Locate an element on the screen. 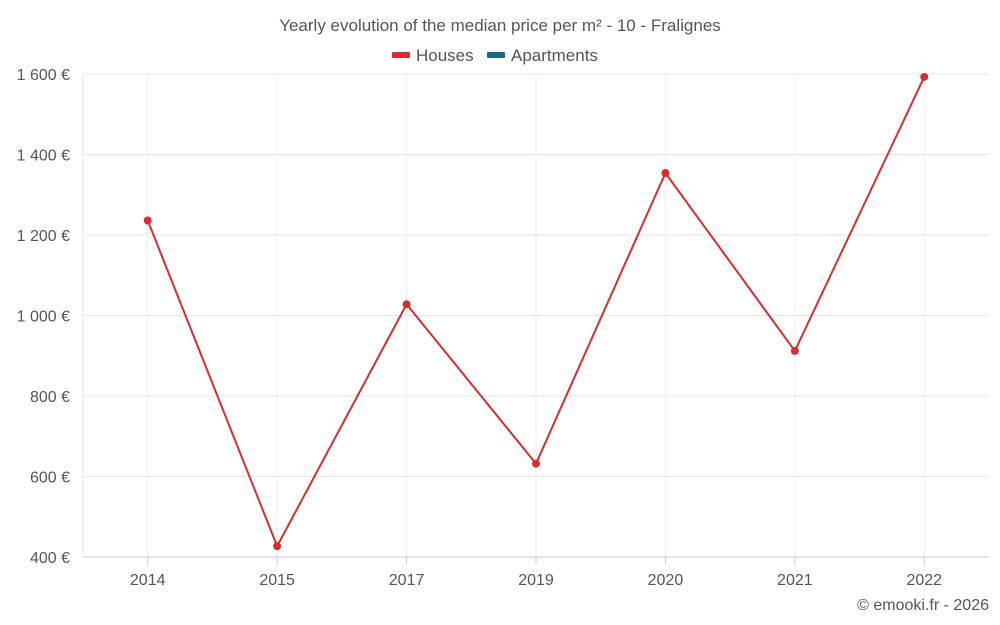 The image size is (1000, 625). x-axis: 2014 2015 2017 2019 2020 2021 2022 is located at coordinates (536, 572).